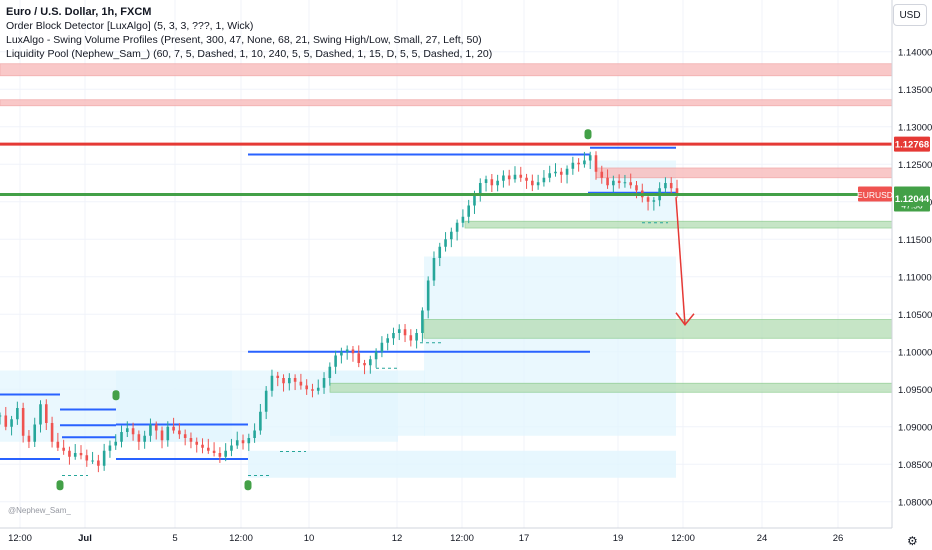  Describe the element at coordinates (912, 541) in the screenshot. I see `gear-icon: ⚙` at that location.